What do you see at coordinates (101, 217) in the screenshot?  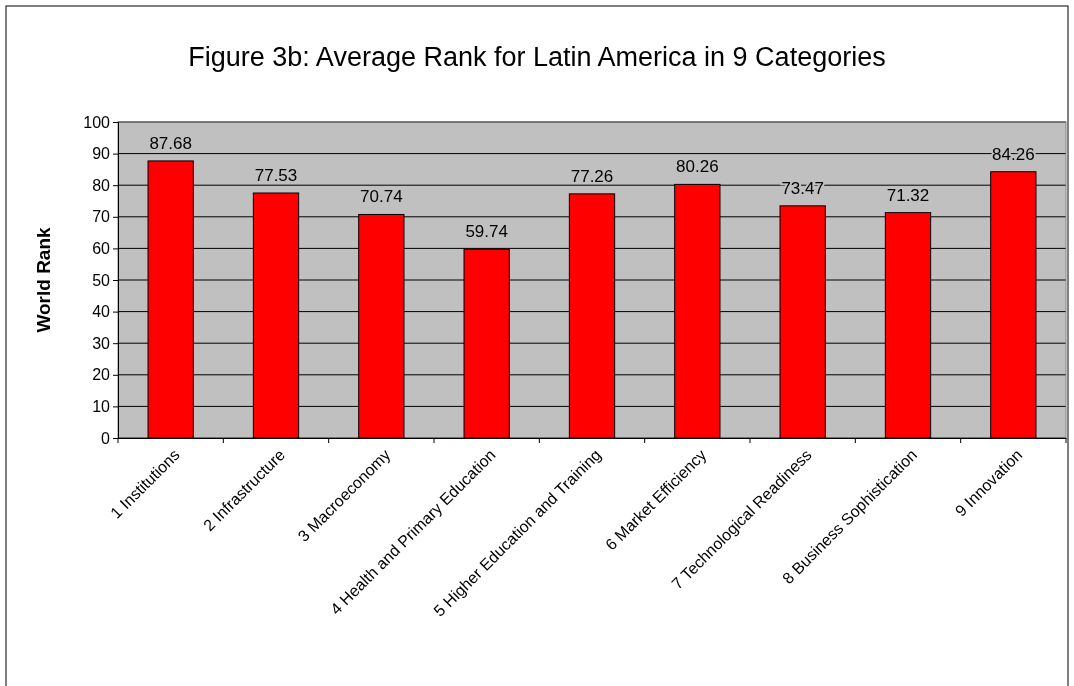 I see `y-tick-label: 70` at bounding box center [101, 217].